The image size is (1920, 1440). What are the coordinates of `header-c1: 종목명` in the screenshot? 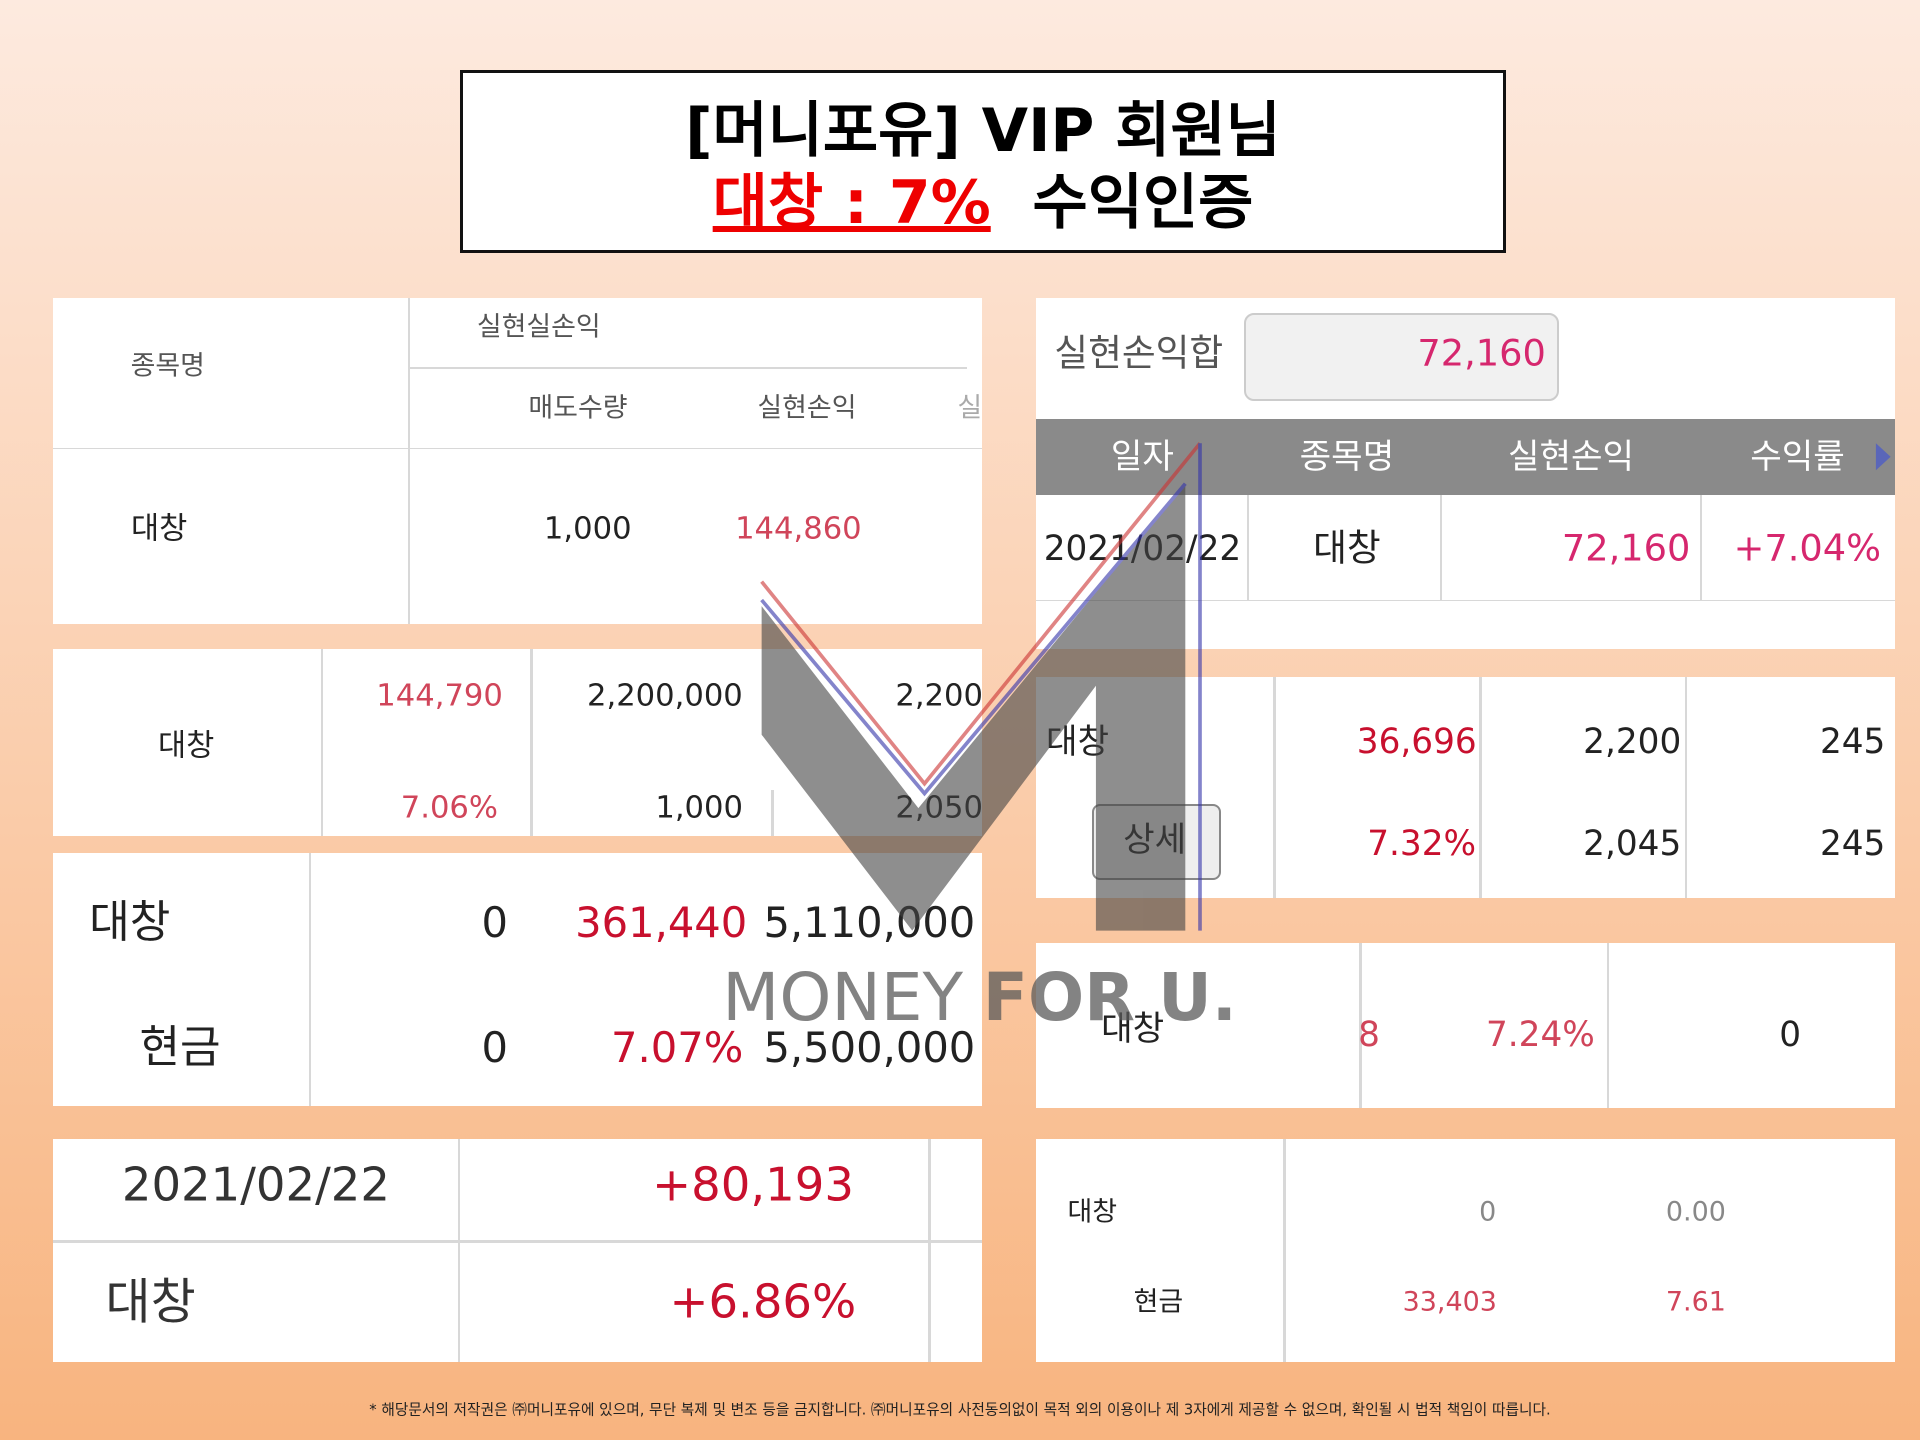 It's located at (1347, 456).